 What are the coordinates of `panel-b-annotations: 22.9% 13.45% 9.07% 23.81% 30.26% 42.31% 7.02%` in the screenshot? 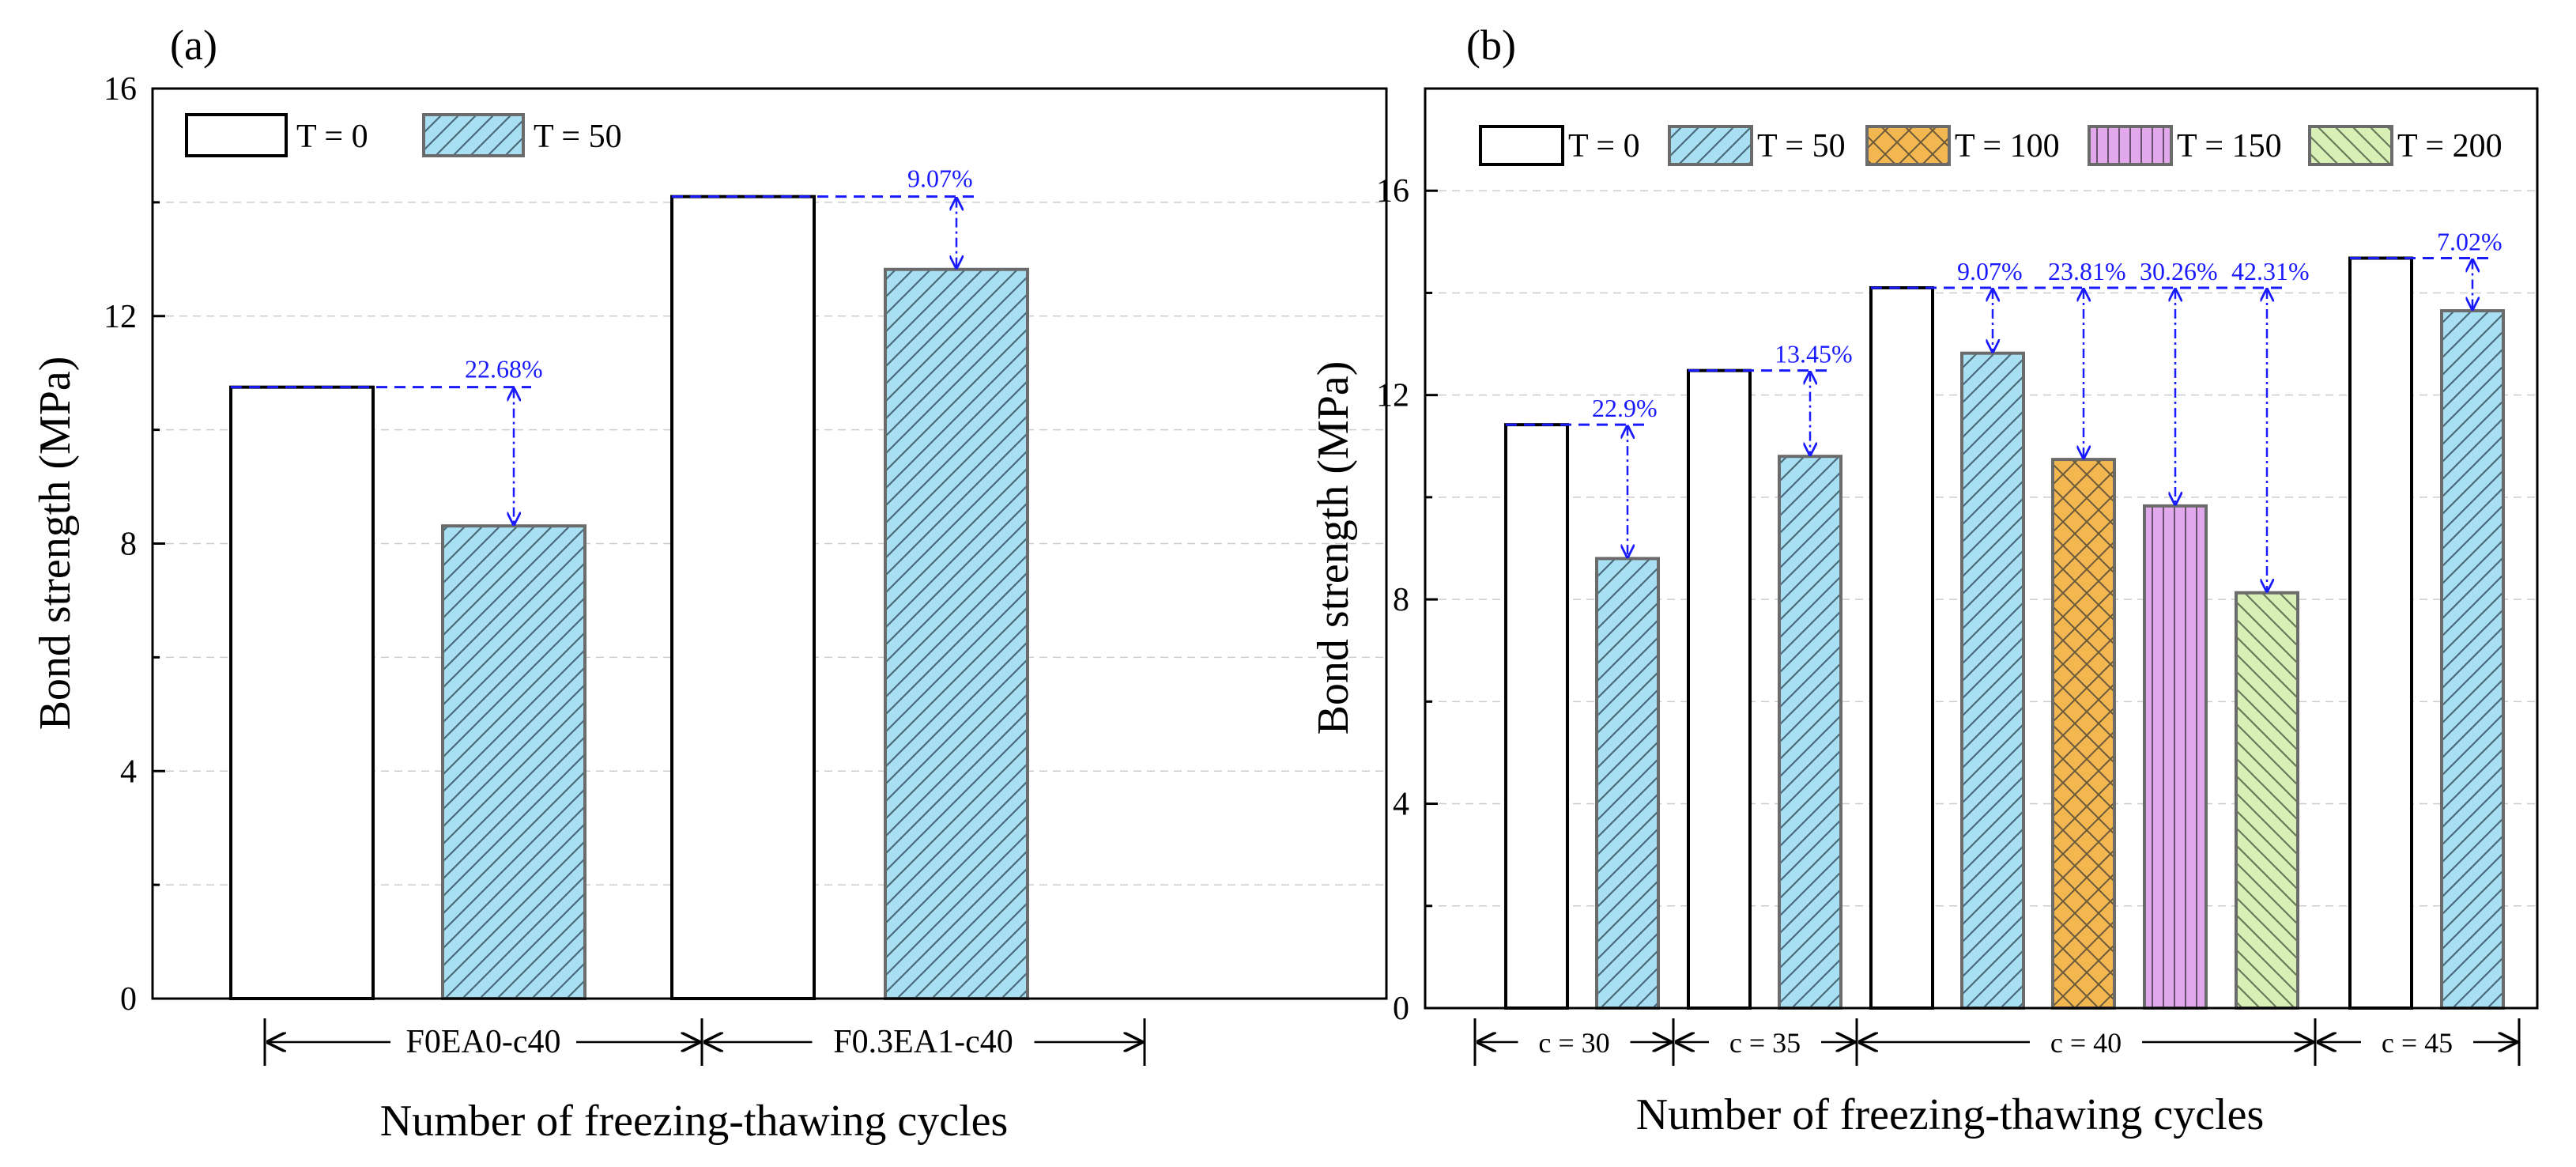 It's located at (2004, 410).